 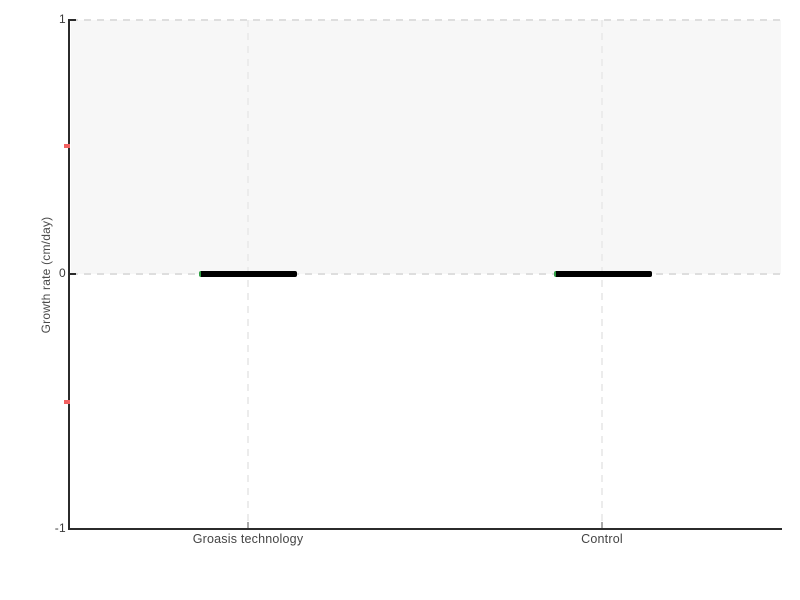 What do you see at coordinates (248, 274) in the screenshot?
I see `box-mark-groasis` at bounding box center [248, 274].